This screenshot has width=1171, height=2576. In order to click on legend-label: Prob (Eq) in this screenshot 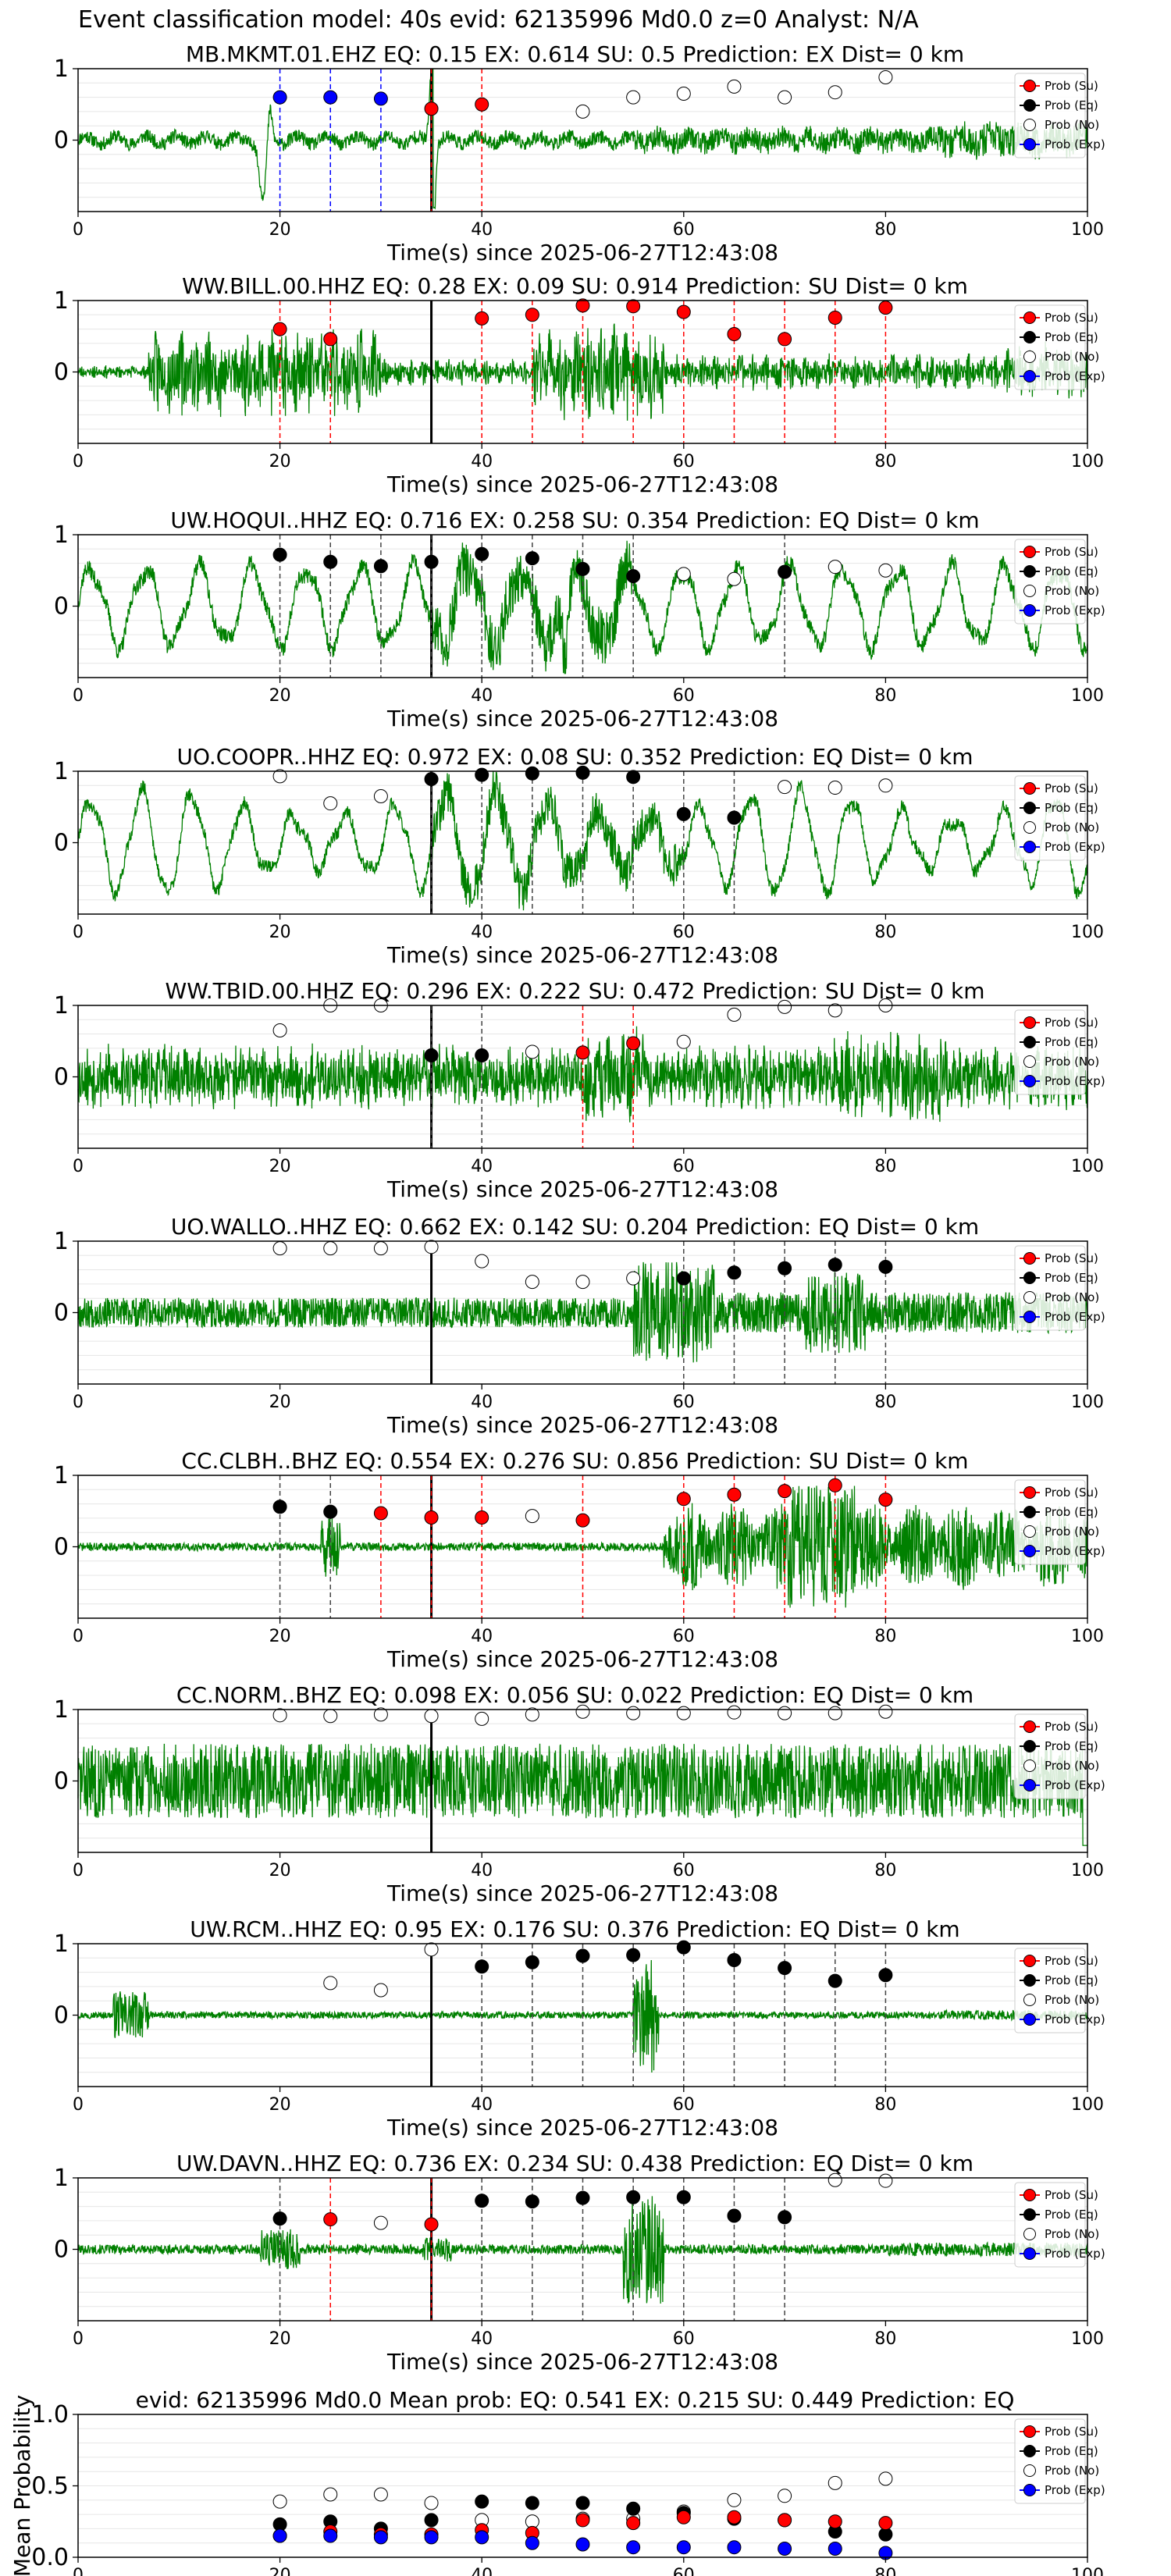, I will do `click(1071, 808)`.